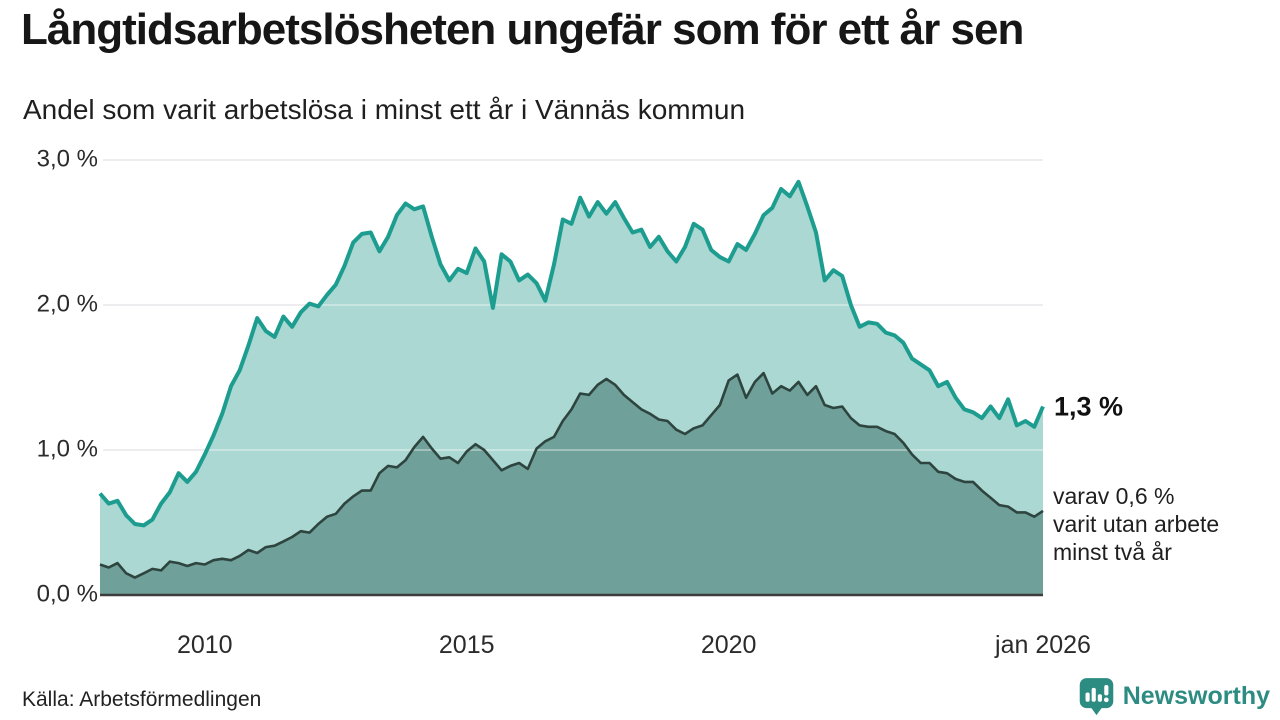 This screenshot has width=1280, height=720. What do you see at coordinates (466, 645) in the screenshot?
I see `x-tick-2015: 2015` at bounding box center [466, 645].